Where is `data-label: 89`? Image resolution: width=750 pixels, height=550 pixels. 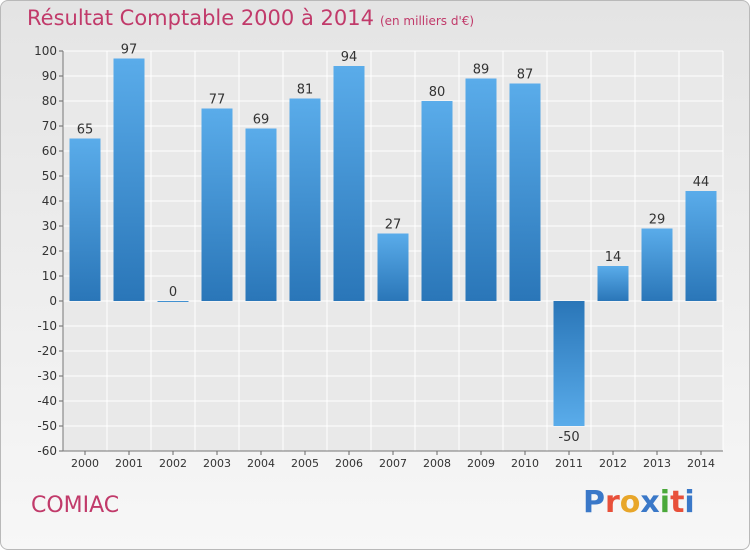
data-label: 89 is located at coordinates (481, 70).